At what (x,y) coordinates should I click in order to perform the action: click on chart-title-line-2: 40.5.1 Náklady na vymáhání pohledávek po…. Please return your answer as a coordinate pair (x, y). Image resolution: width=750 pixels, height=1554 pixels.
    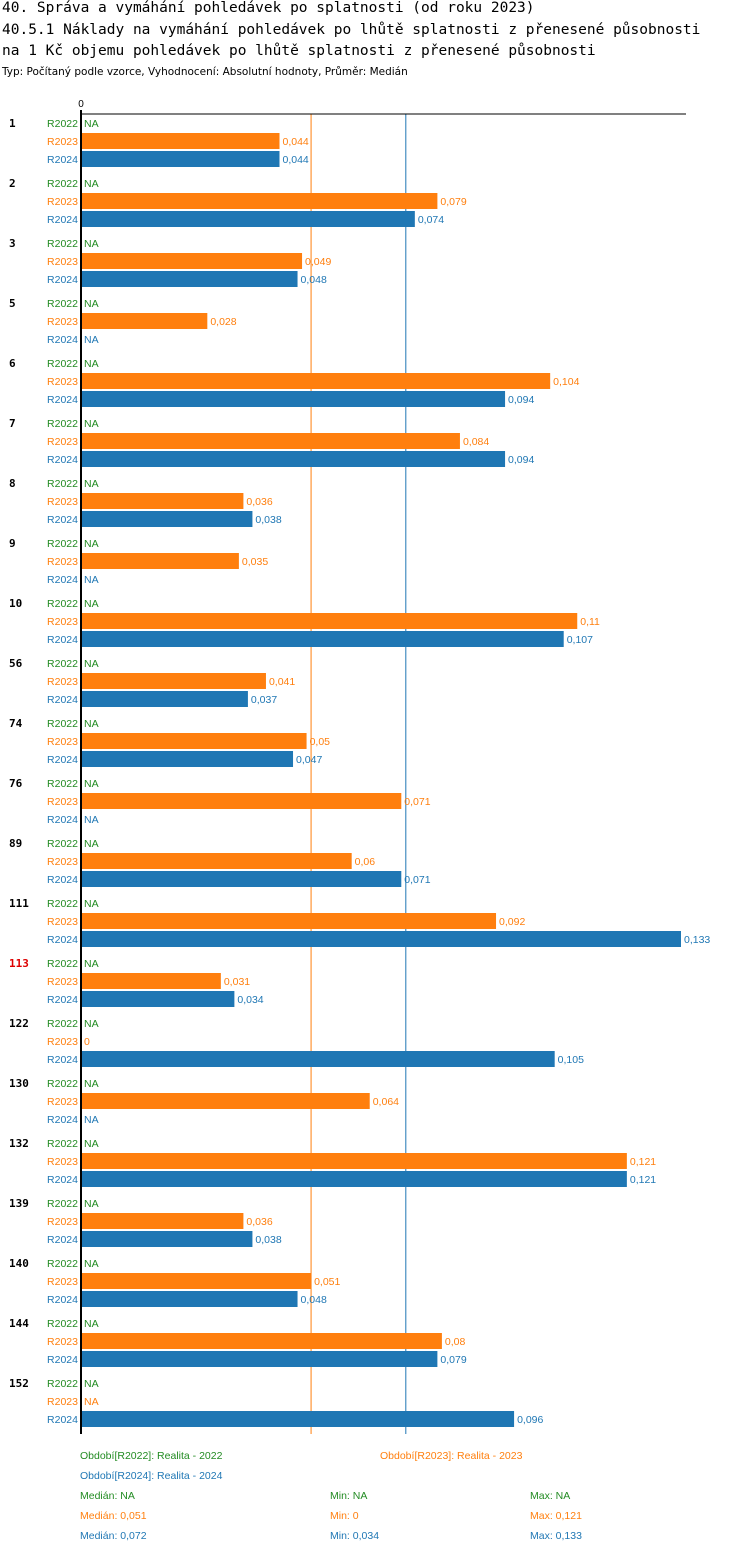
    Looking at the image, I should click on (351, 30).